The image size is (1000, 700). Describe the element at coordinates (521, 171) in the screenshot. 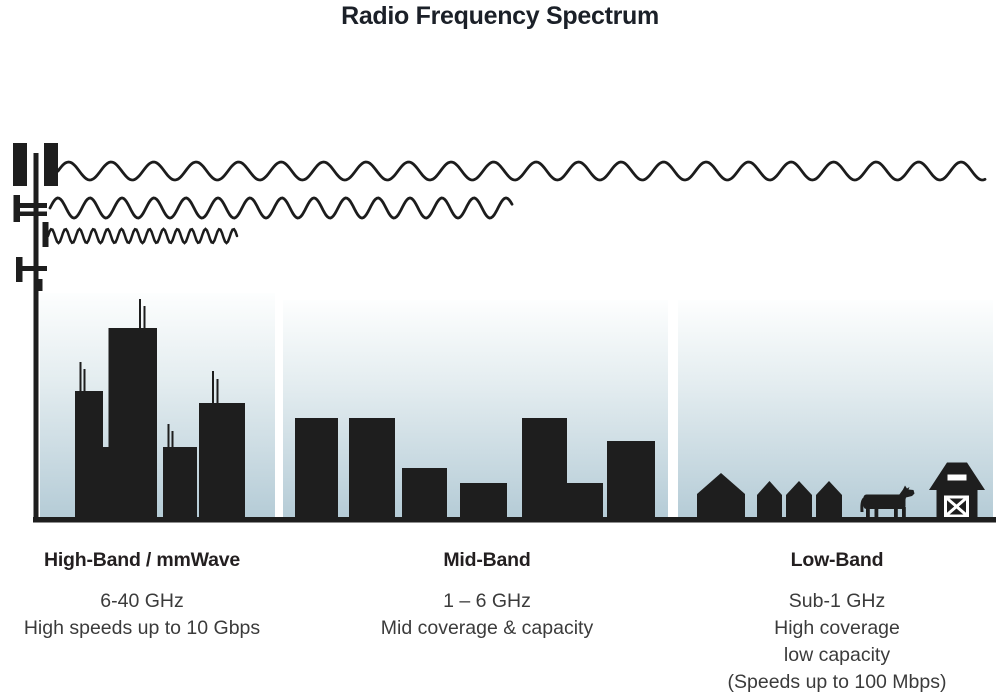

I see `low-band-wave` at that location.